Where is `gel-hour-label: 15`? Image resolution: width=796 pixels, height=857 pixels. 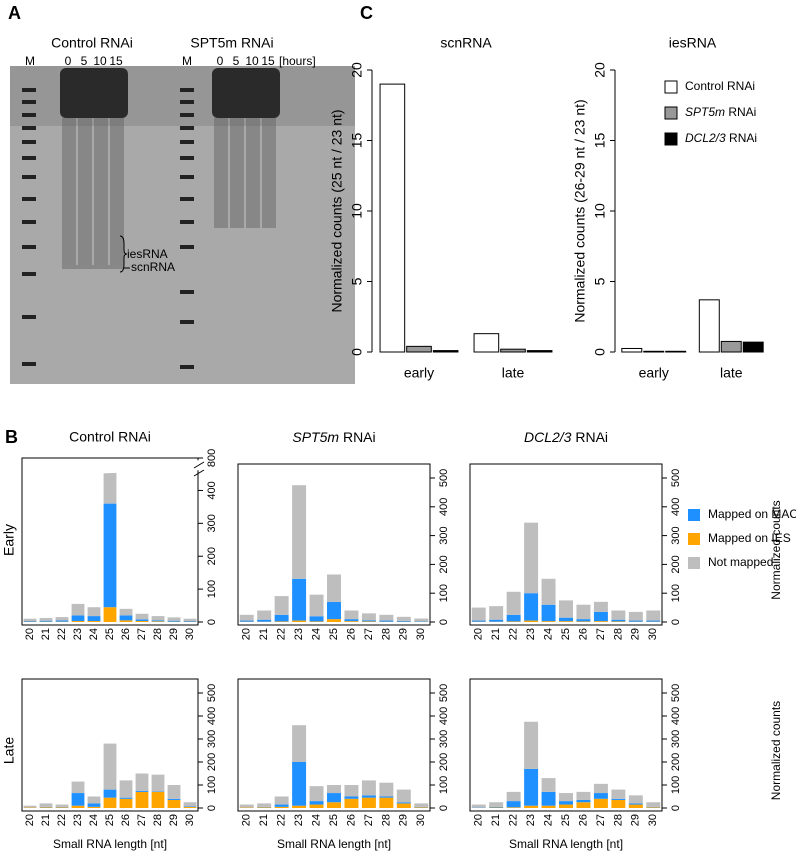
gel-hour-label: 15 is located at coordinates (116, 61).